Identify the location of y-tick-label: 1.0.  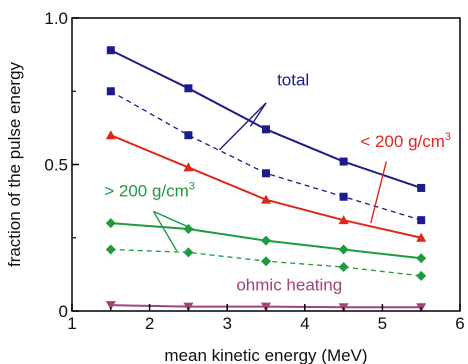
(56, 18).